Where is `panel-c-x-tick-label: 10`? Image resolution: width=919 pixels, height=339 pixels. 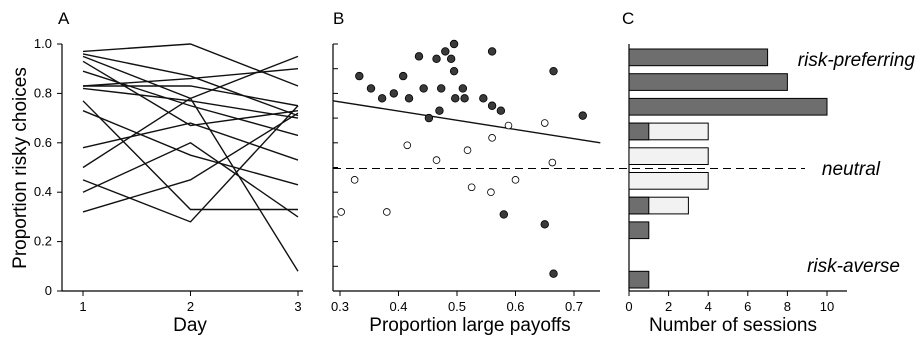 panel-c-x-tick-label: 10 is located at coordinates (827, 306).